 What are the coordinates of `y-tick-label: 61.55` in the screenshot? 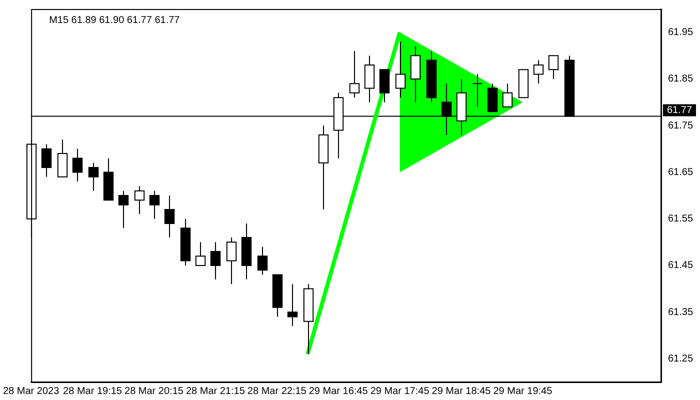 It's located at (681, 219).